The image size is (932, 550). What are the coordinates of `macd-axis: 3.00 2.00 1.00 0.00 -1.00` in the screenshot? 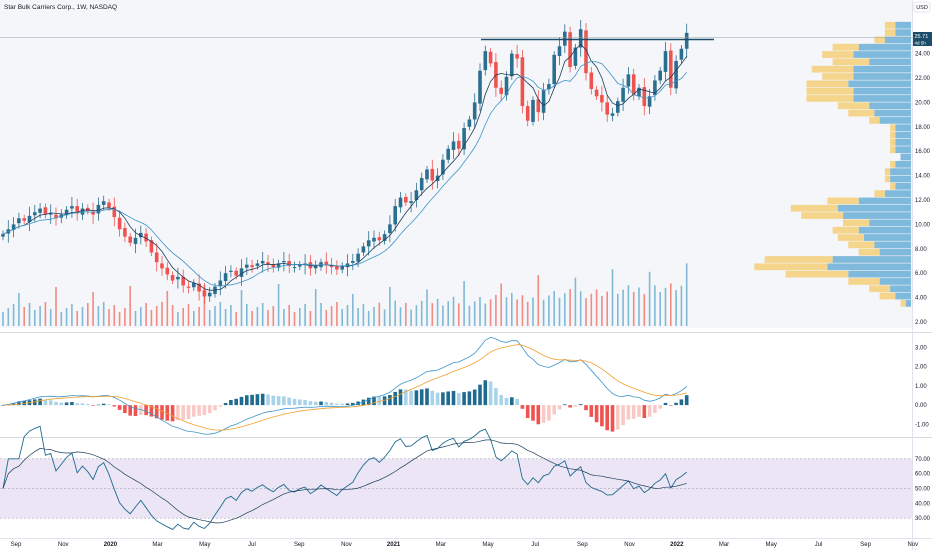 It's located at (922, 387).